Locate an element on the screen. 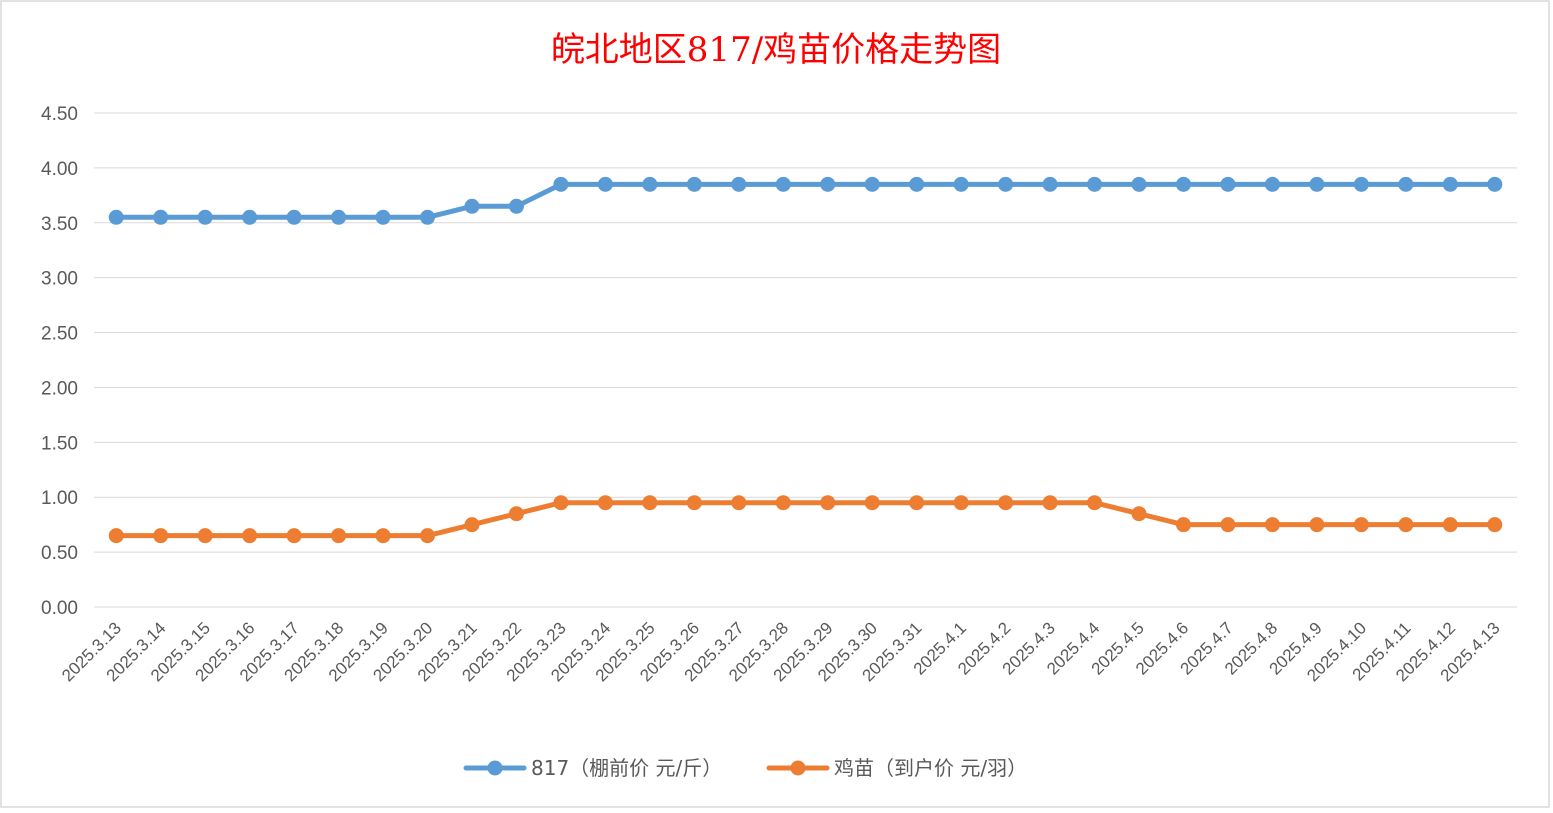 Image resolution: width=1553 pixels, height=813 pixels. y-tick-label: 3.50 is located at coordinates (59, 224).